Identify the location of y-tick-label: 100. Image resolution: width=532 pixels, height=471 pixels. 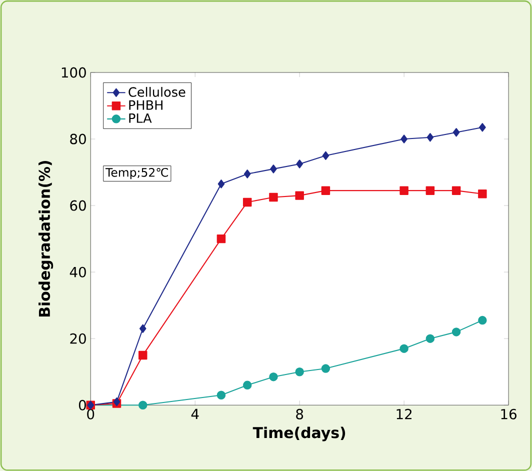
(74, 72).